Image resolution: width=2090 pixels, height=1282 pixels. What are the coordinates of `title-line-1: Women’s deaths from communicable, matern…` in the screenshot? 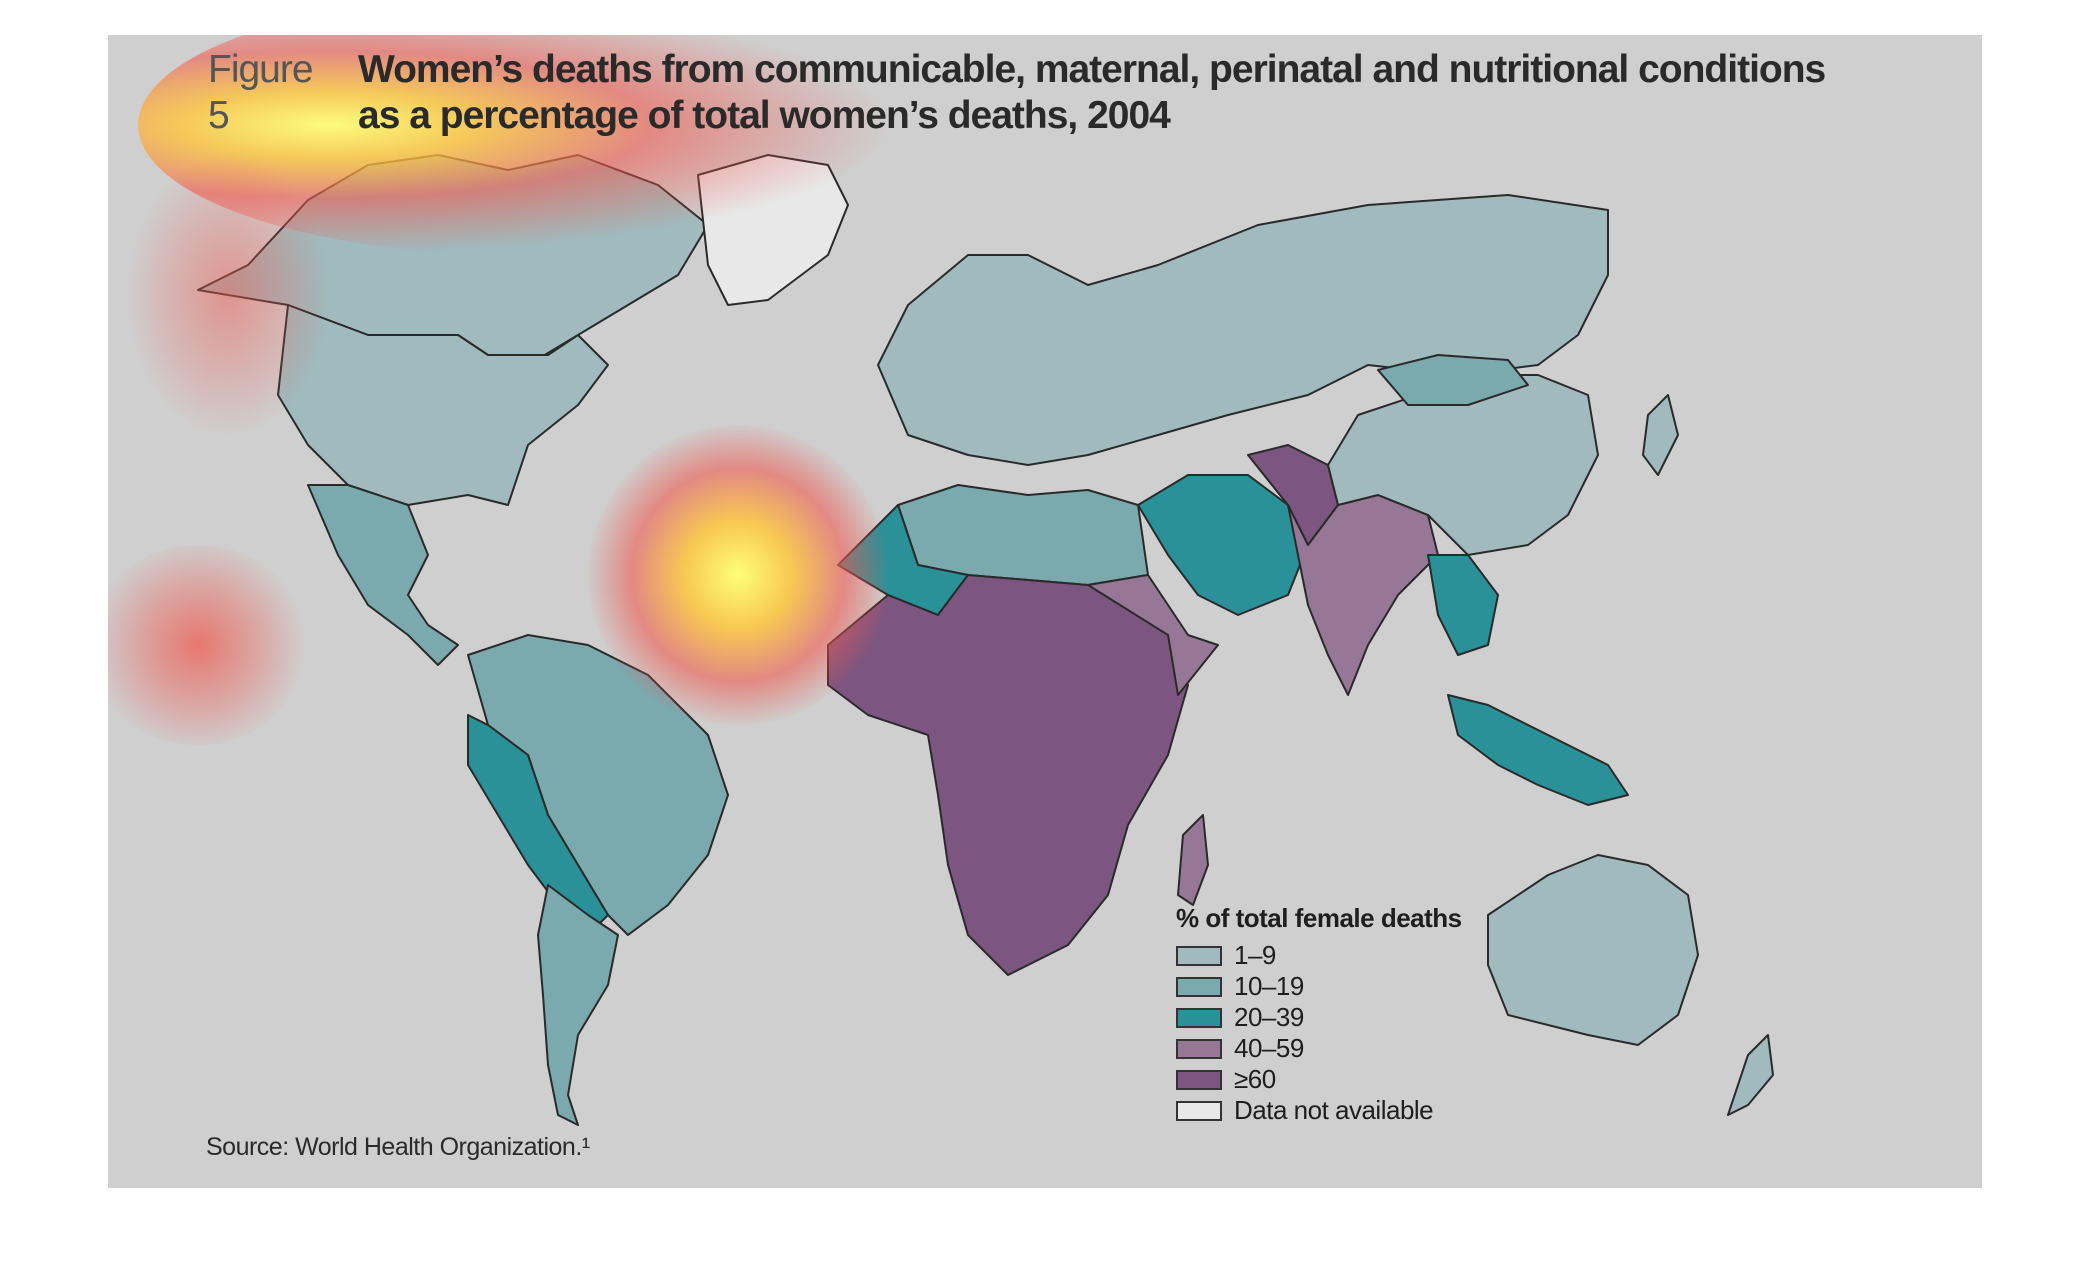 It's located at (1092, 69).